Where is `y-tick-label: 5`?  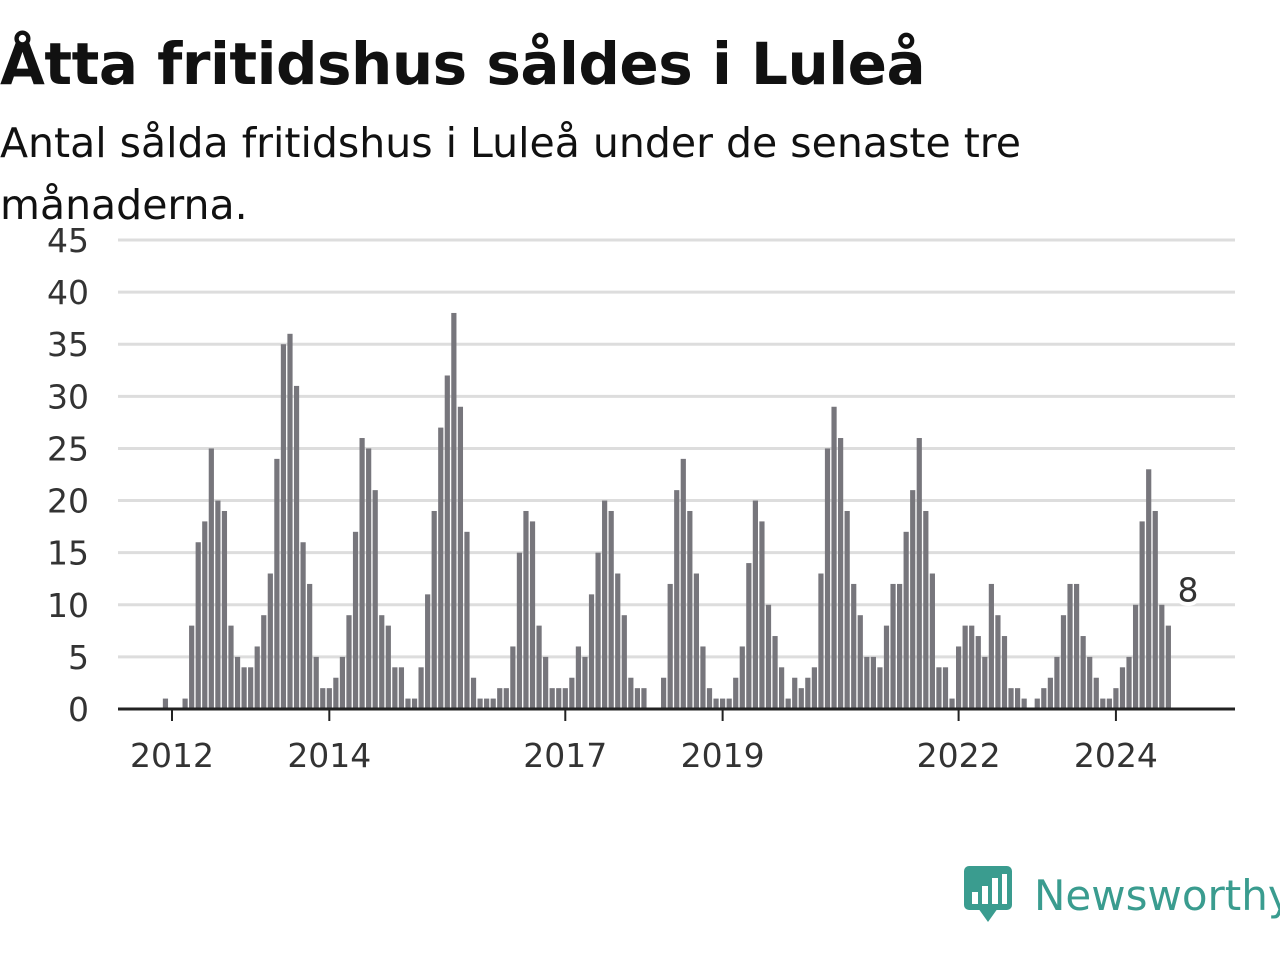
y-tick-label: 5 is located at coordinates (78, 657).